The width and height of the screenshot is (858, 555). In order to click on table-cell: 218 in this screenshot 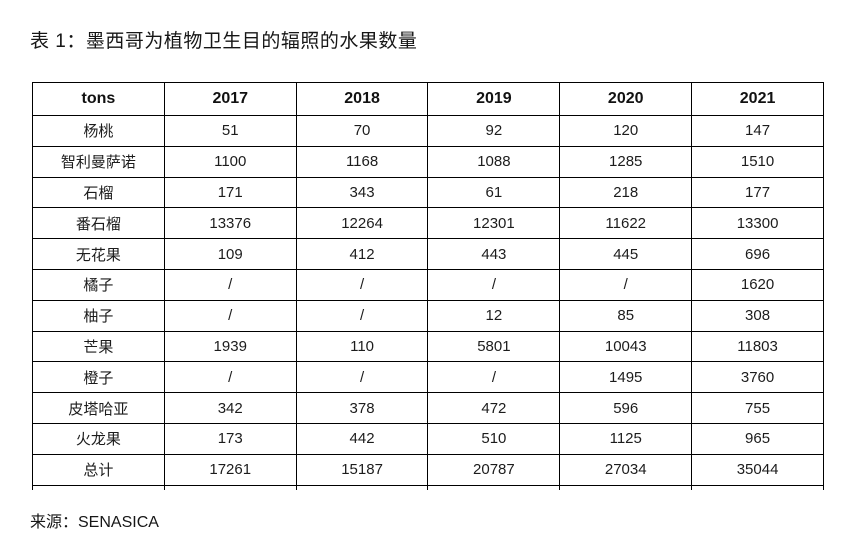, I will do `click(626, 192)`.